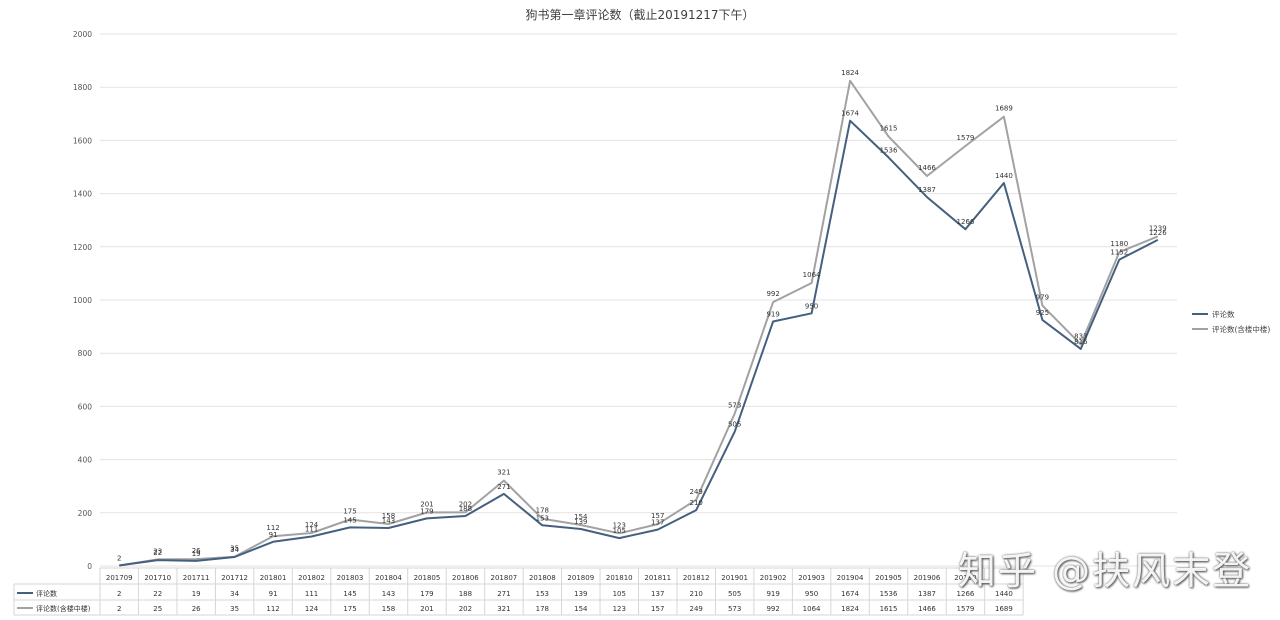  I want to click on data-label: 201, so click(426, 505).